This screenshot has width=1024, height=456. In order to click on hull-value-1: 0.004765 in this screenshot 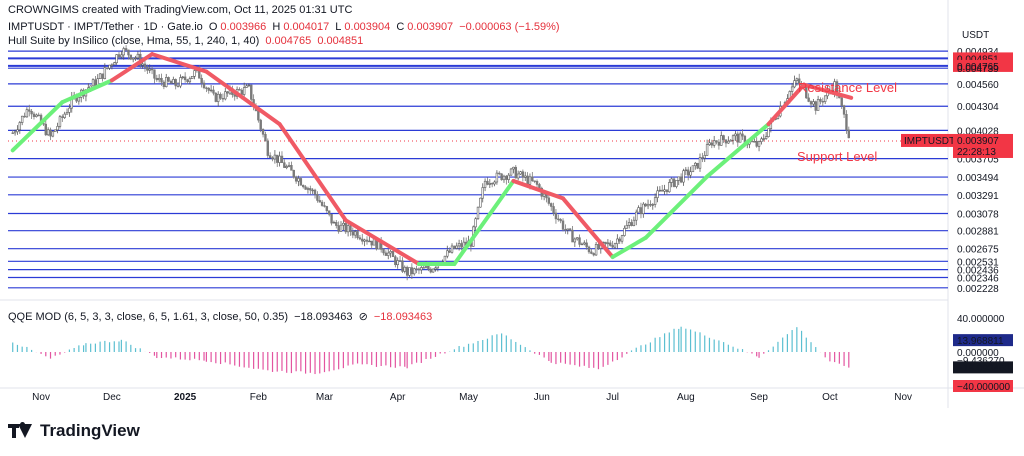, I will do `click(288, 41)`.